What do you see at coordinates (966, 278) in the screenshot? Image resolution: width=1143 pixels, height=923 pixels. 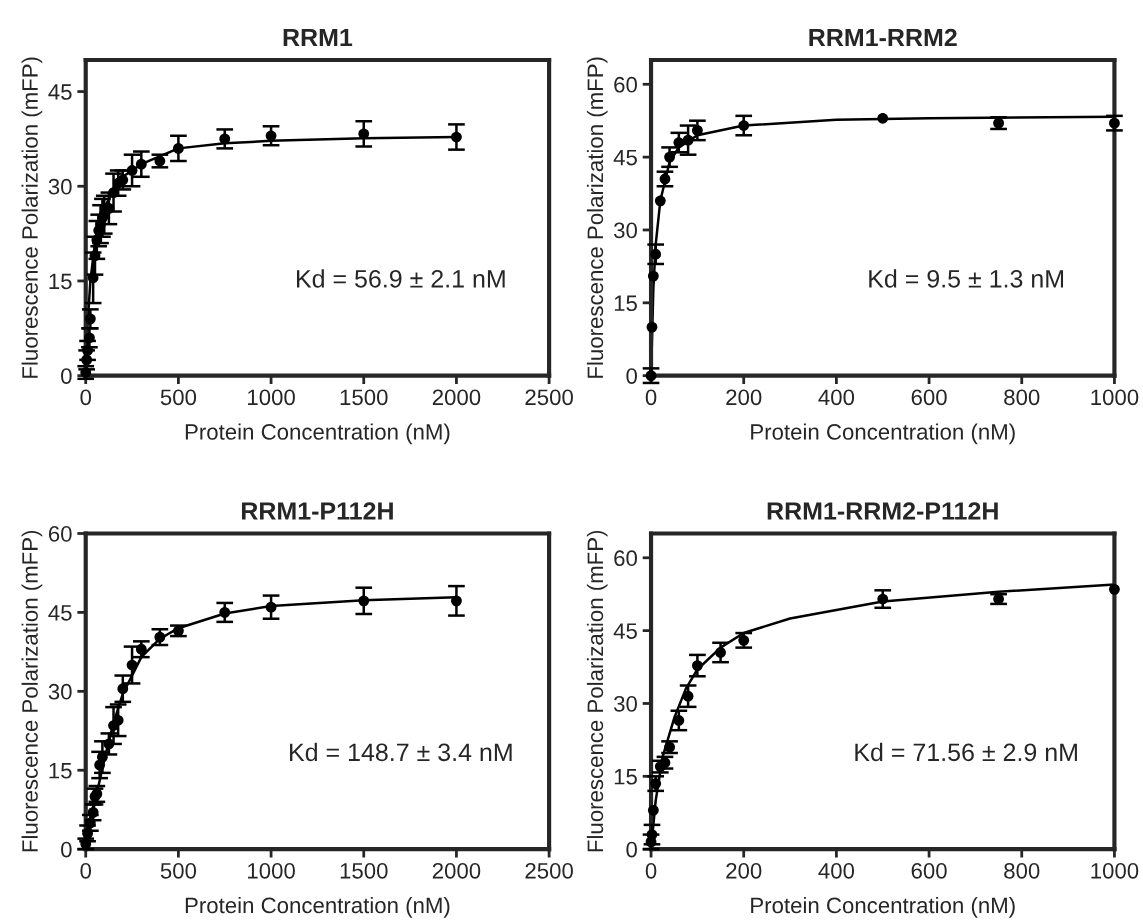 I see `annotation: Kd = 9.5 ± 1.3 nM` at bounding box center [966, 278].